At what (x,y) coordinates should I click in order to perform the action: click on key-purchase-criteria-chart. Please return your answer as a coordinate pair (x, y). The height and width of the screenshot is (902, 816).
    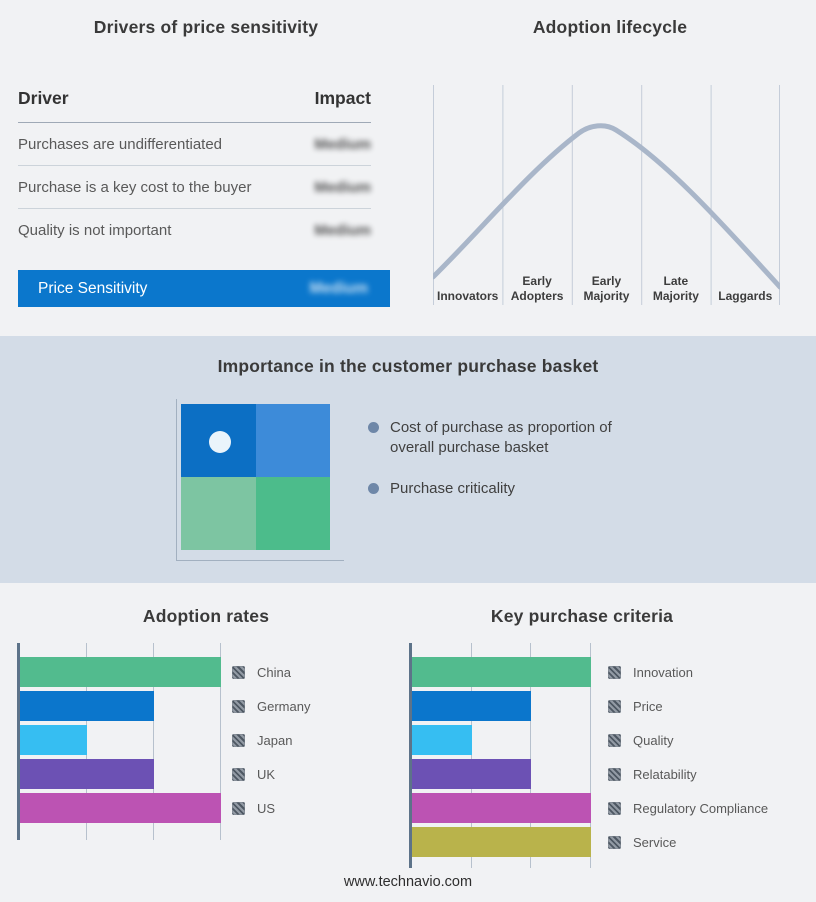
    Looking at the image, I should click on (500, 755).